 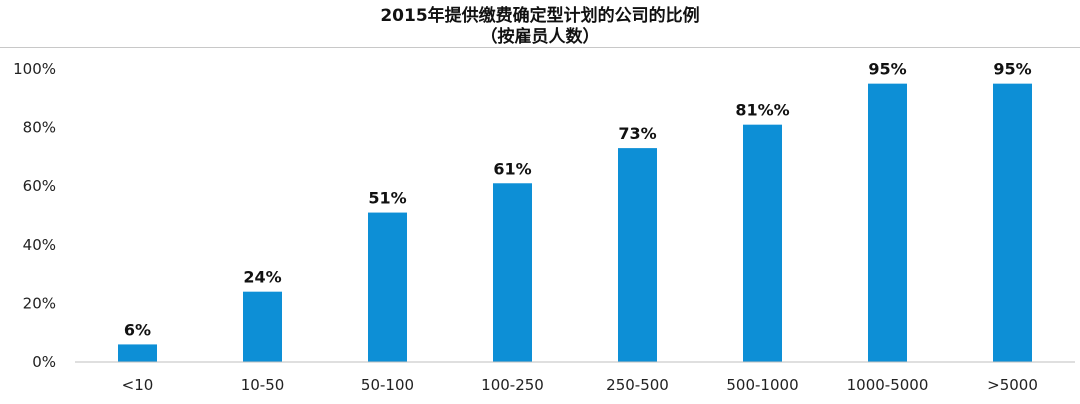 What do you see at coordinates (762, 110) in the screenshot?
I see `data-label: 81%%` at bounding box center [762, 110].